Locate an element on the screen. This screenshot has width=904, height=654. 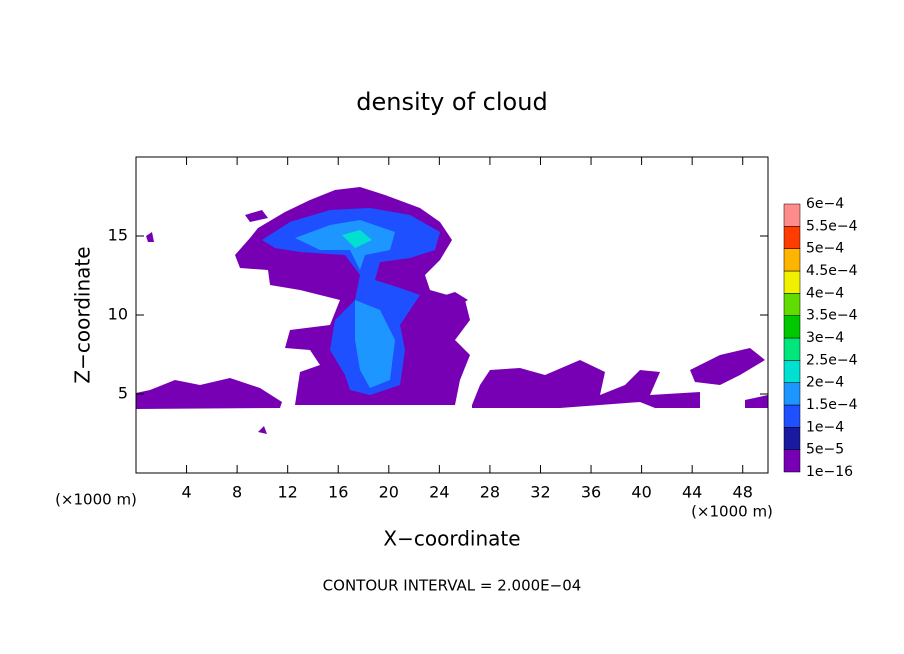
x-tick-label: 16 is located at coordinates (338, 492).